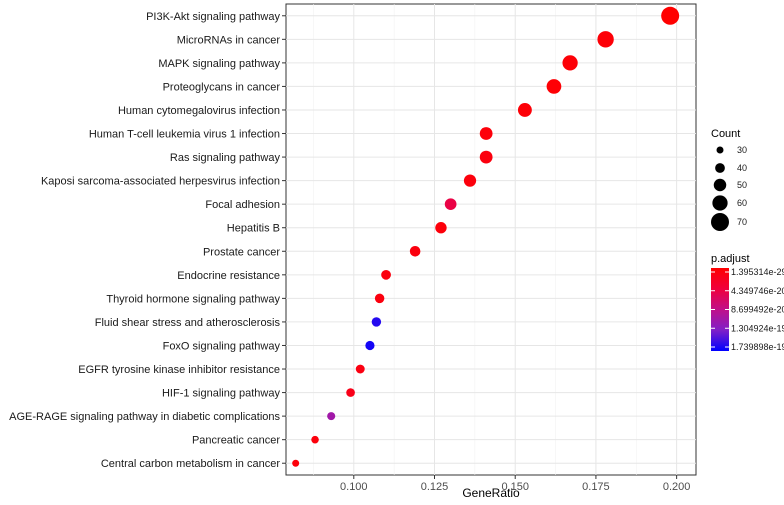  What do you see at coordinates (229, 40) in the screenshot?
I see `y-tick-label: MicroRNAs in cancer` at bounding box center [229, 40].